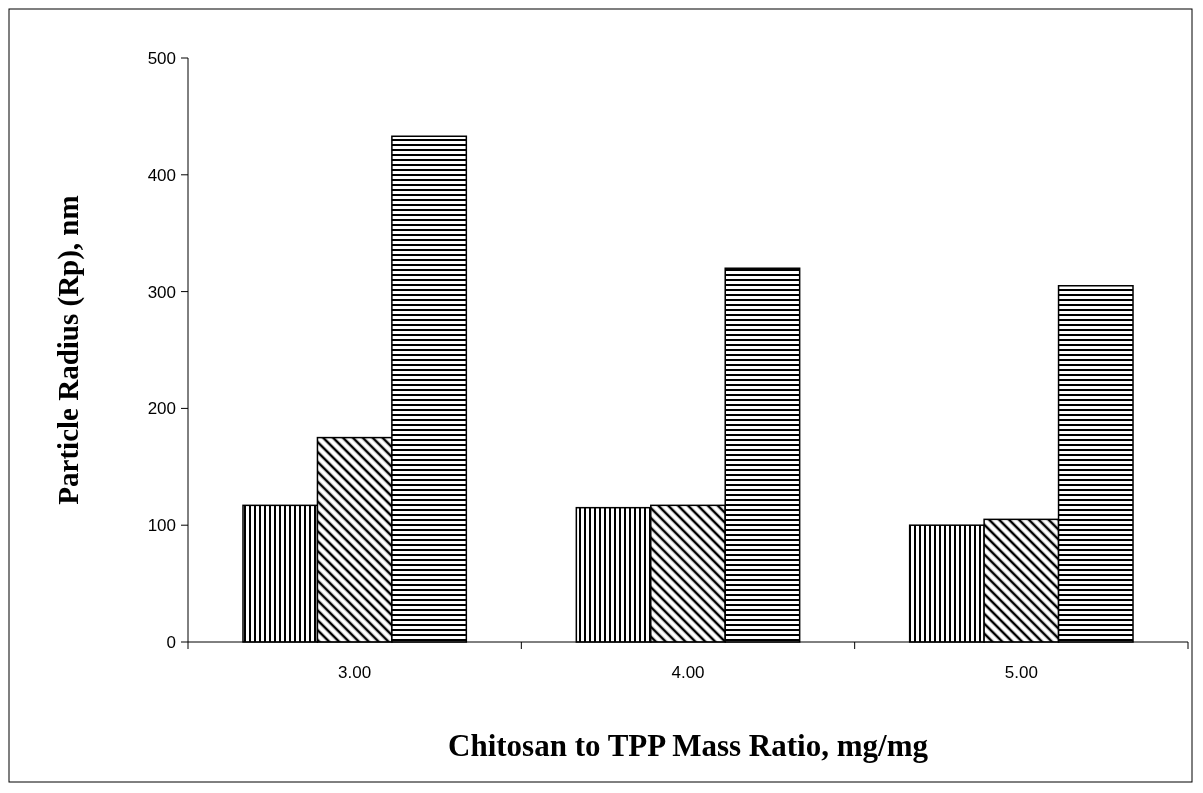  I want to click on x-axis-title: Chitosan to TPP Mass Ratio, mg/mg, so click(688, 745).